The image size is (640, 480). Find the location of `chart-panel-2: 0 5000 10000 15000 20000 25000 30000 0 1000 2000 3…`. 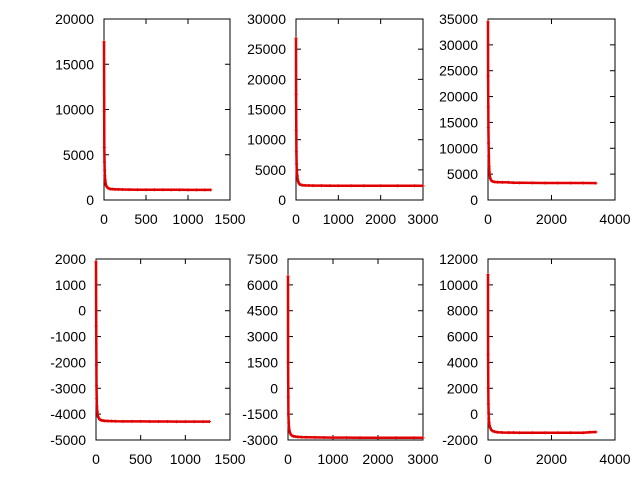

chart-panel-2: 0 5000 10000 15000 20000 25000 30000 0 1000 2000 3… is located at coordinates (343, 119).